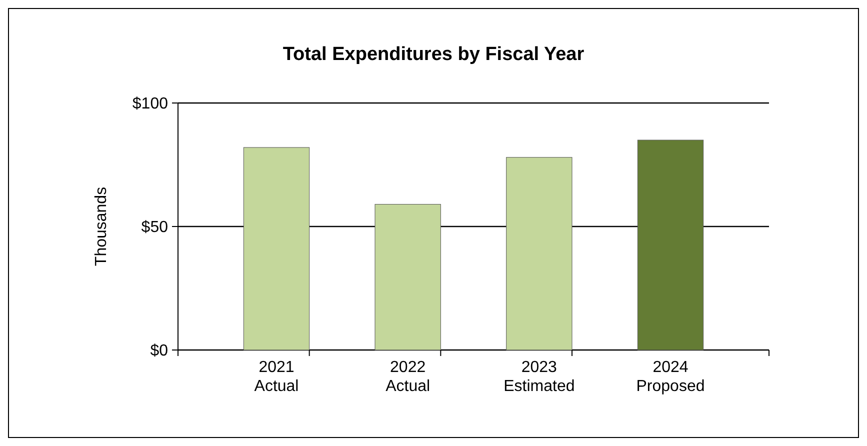 The image size is (867, 446). Describe the element at coordinates (101, 226) in the screenshot. I see `y-axis-title: Thousands` at that location.